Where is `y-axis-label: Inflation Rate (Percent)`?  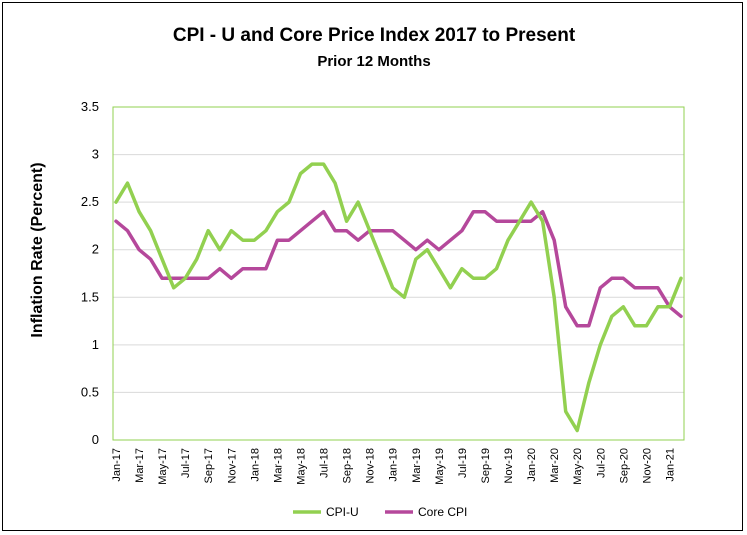 y-axis-label: Inflation Rate (Percent) is located at coordinates (37, 249).